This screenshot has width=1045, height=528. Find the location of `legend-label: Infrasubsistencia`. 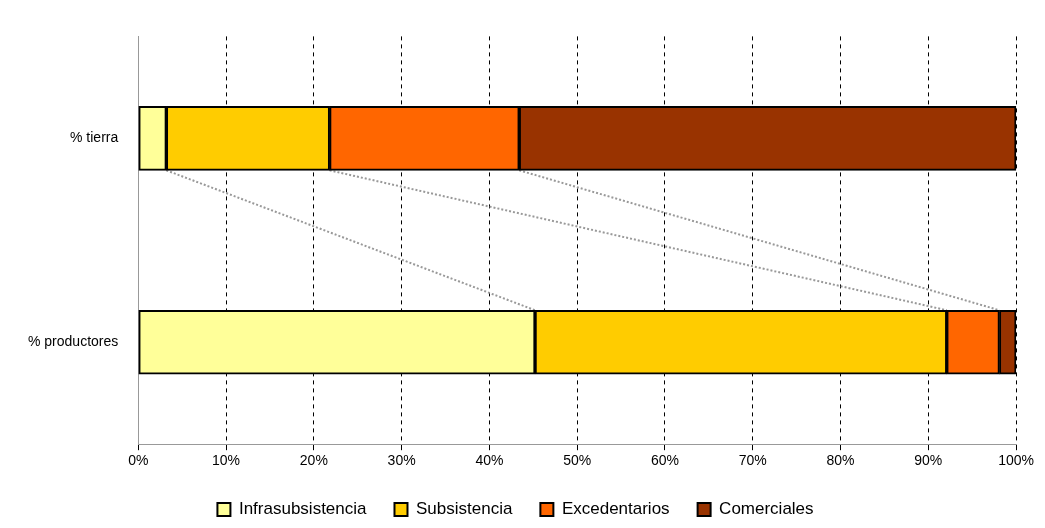

legend-label: Infrasubsistencia is located at coordinates (303, 509).